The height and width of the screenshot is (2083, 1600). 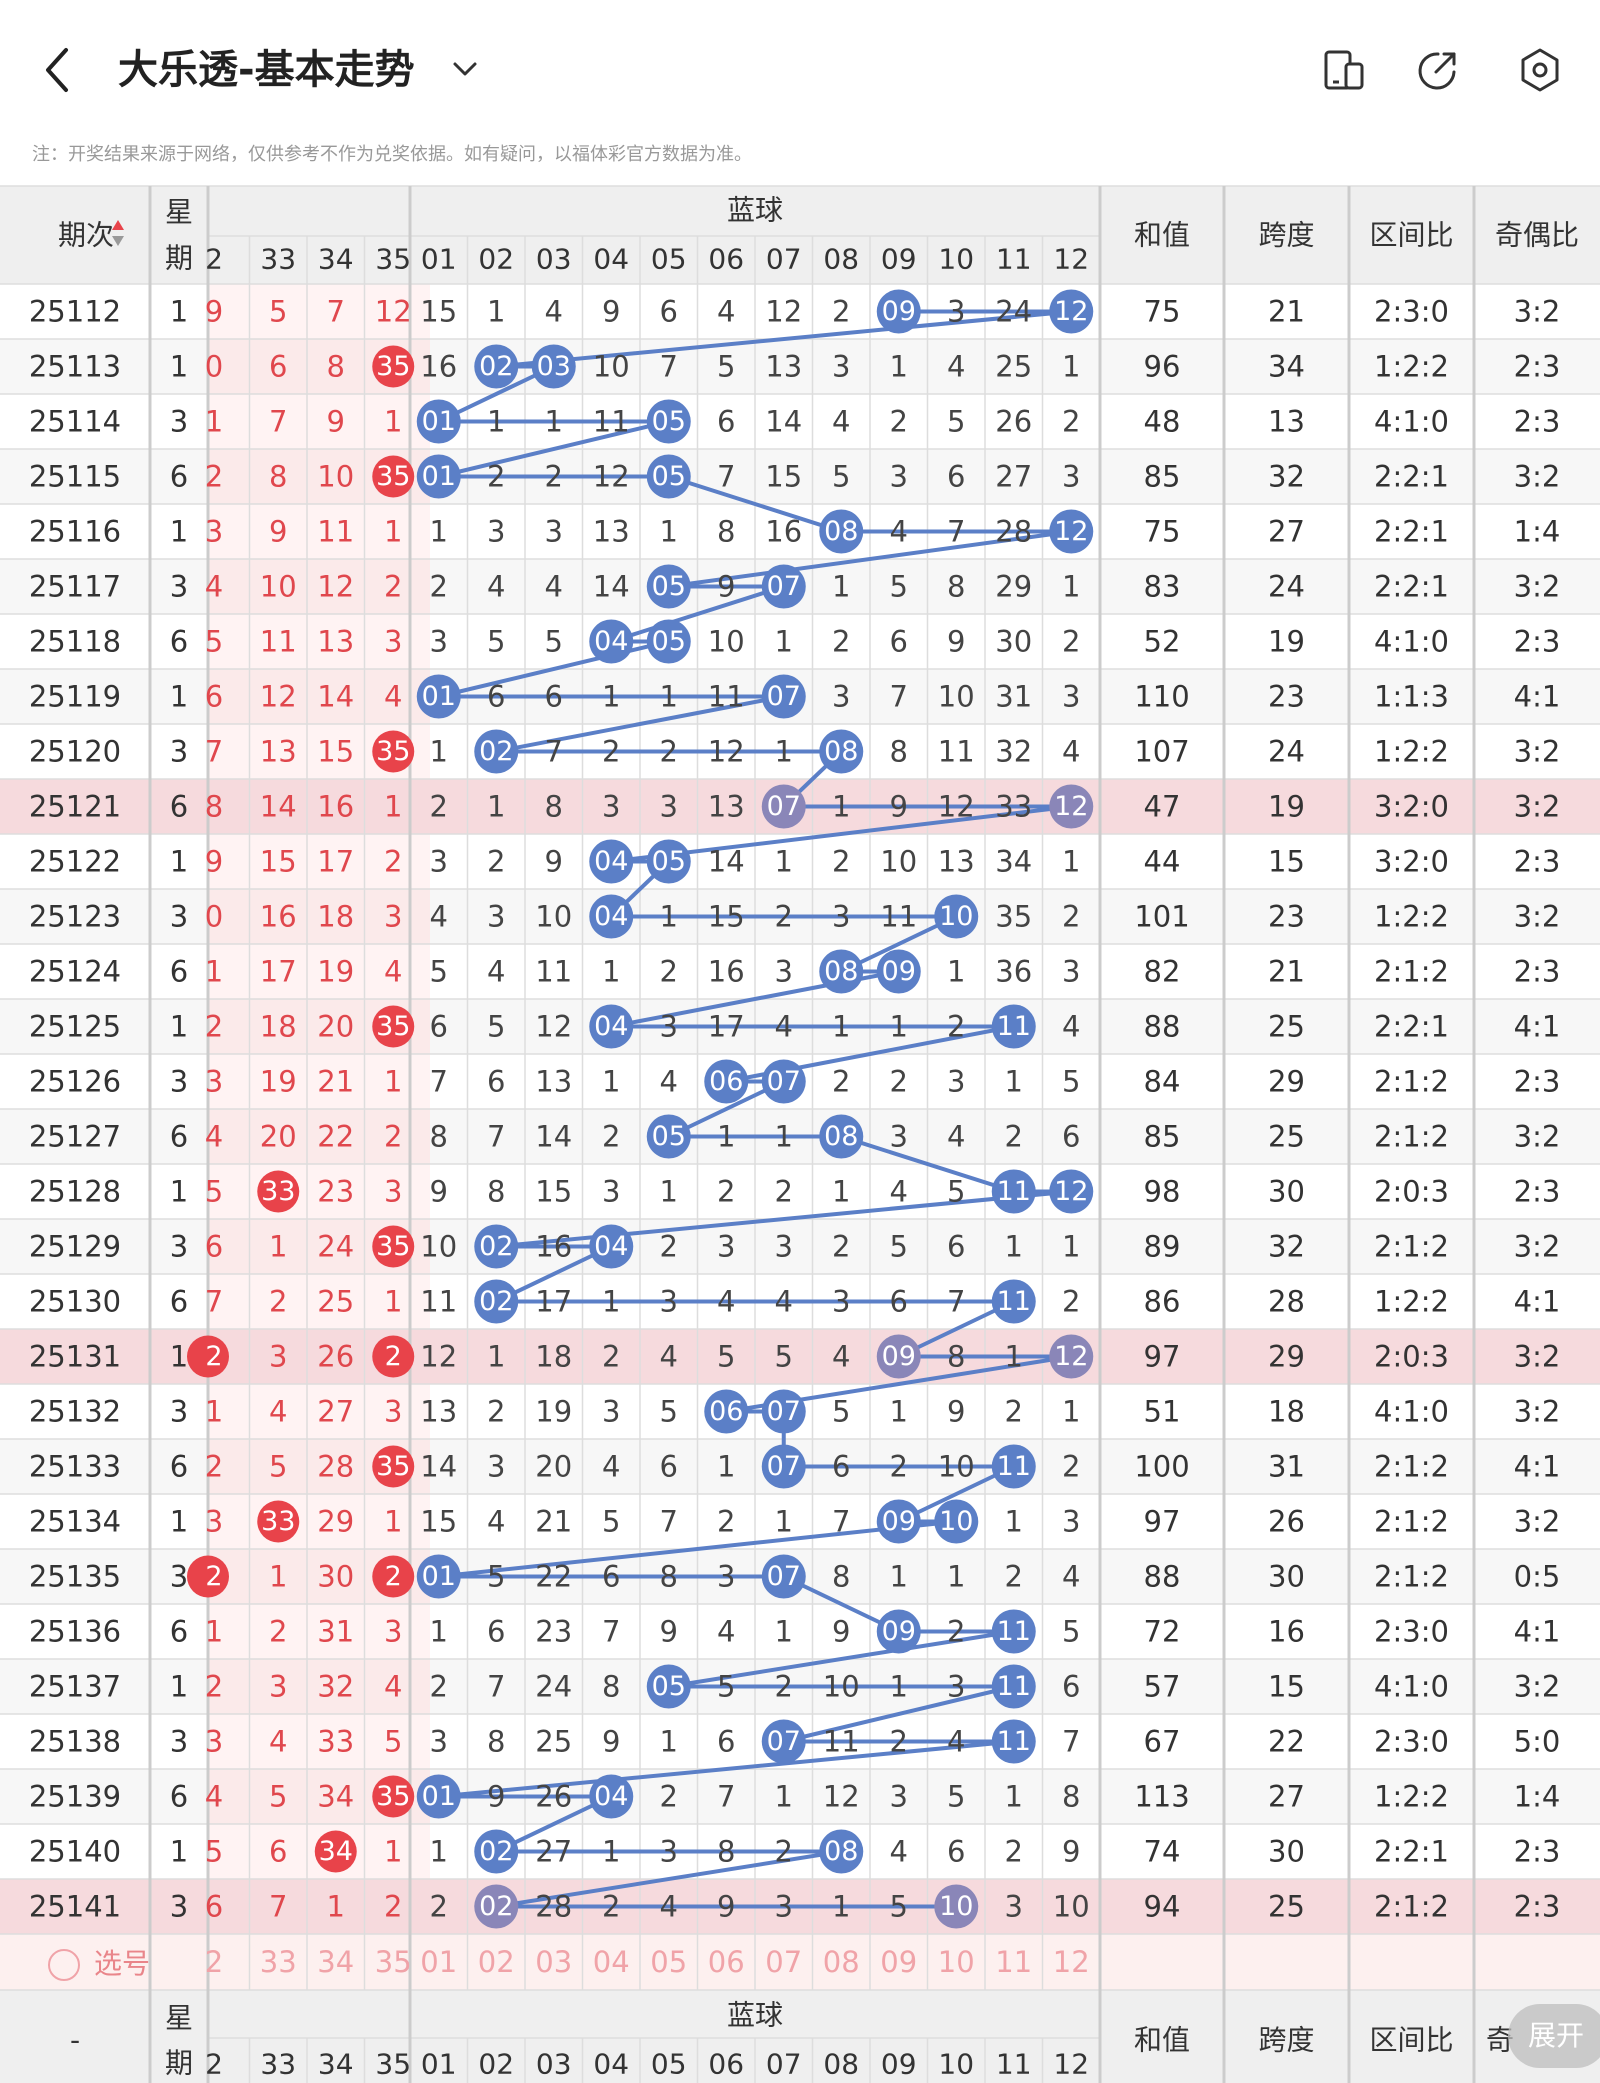 What do you see at coordinates (553, 1852) in the screenshot?
I see `blue-miss-cell: 27` at bounding box center [553, 1852].